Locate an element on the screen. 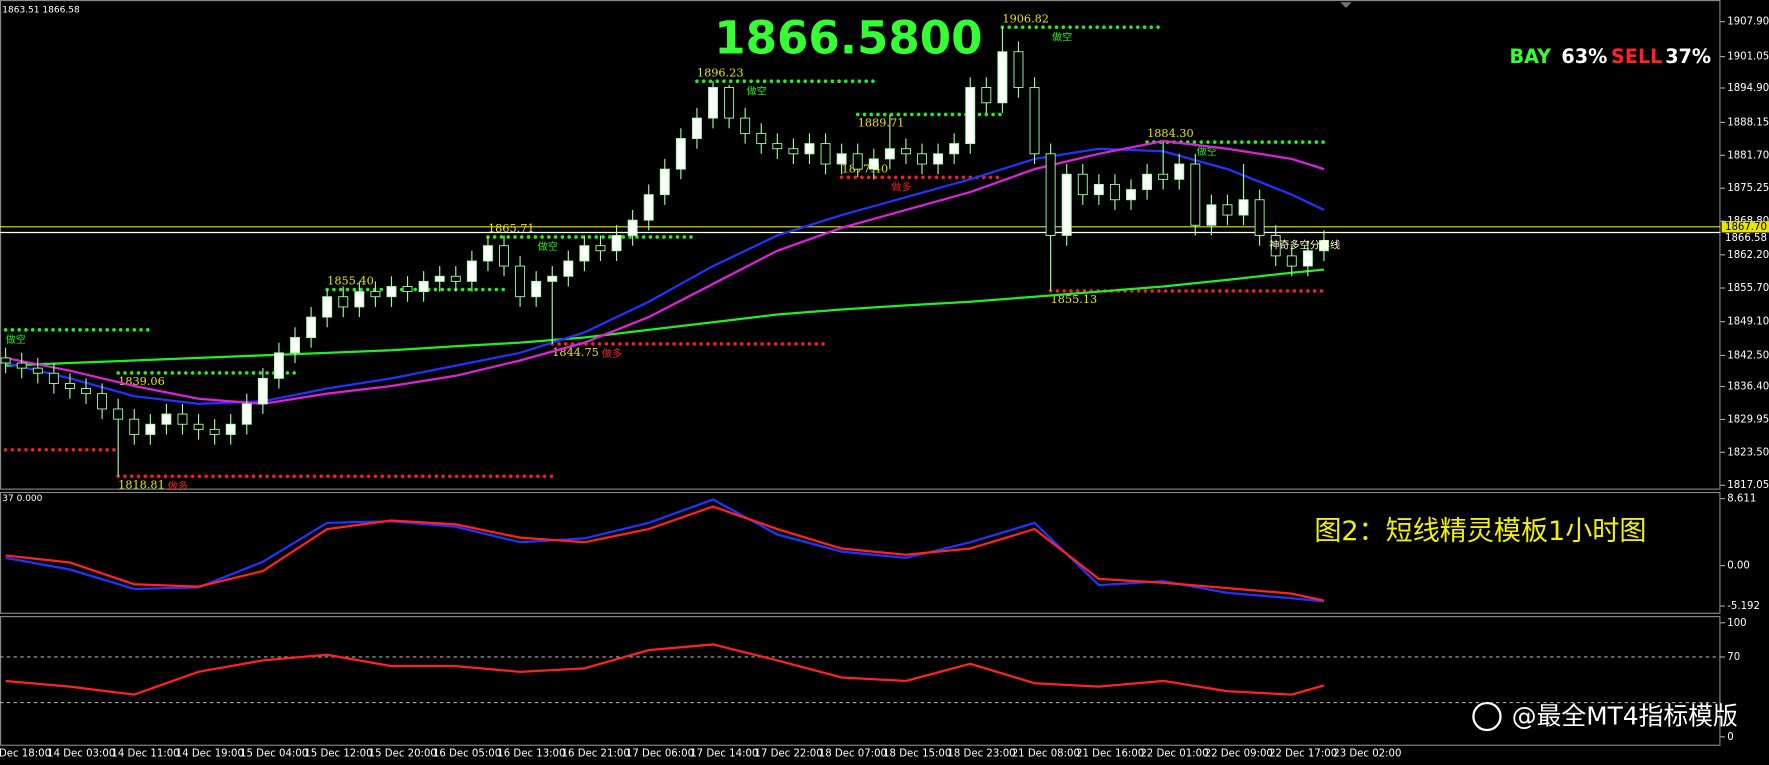  level-label: 1877.40 is located at coordinates (865, 168).